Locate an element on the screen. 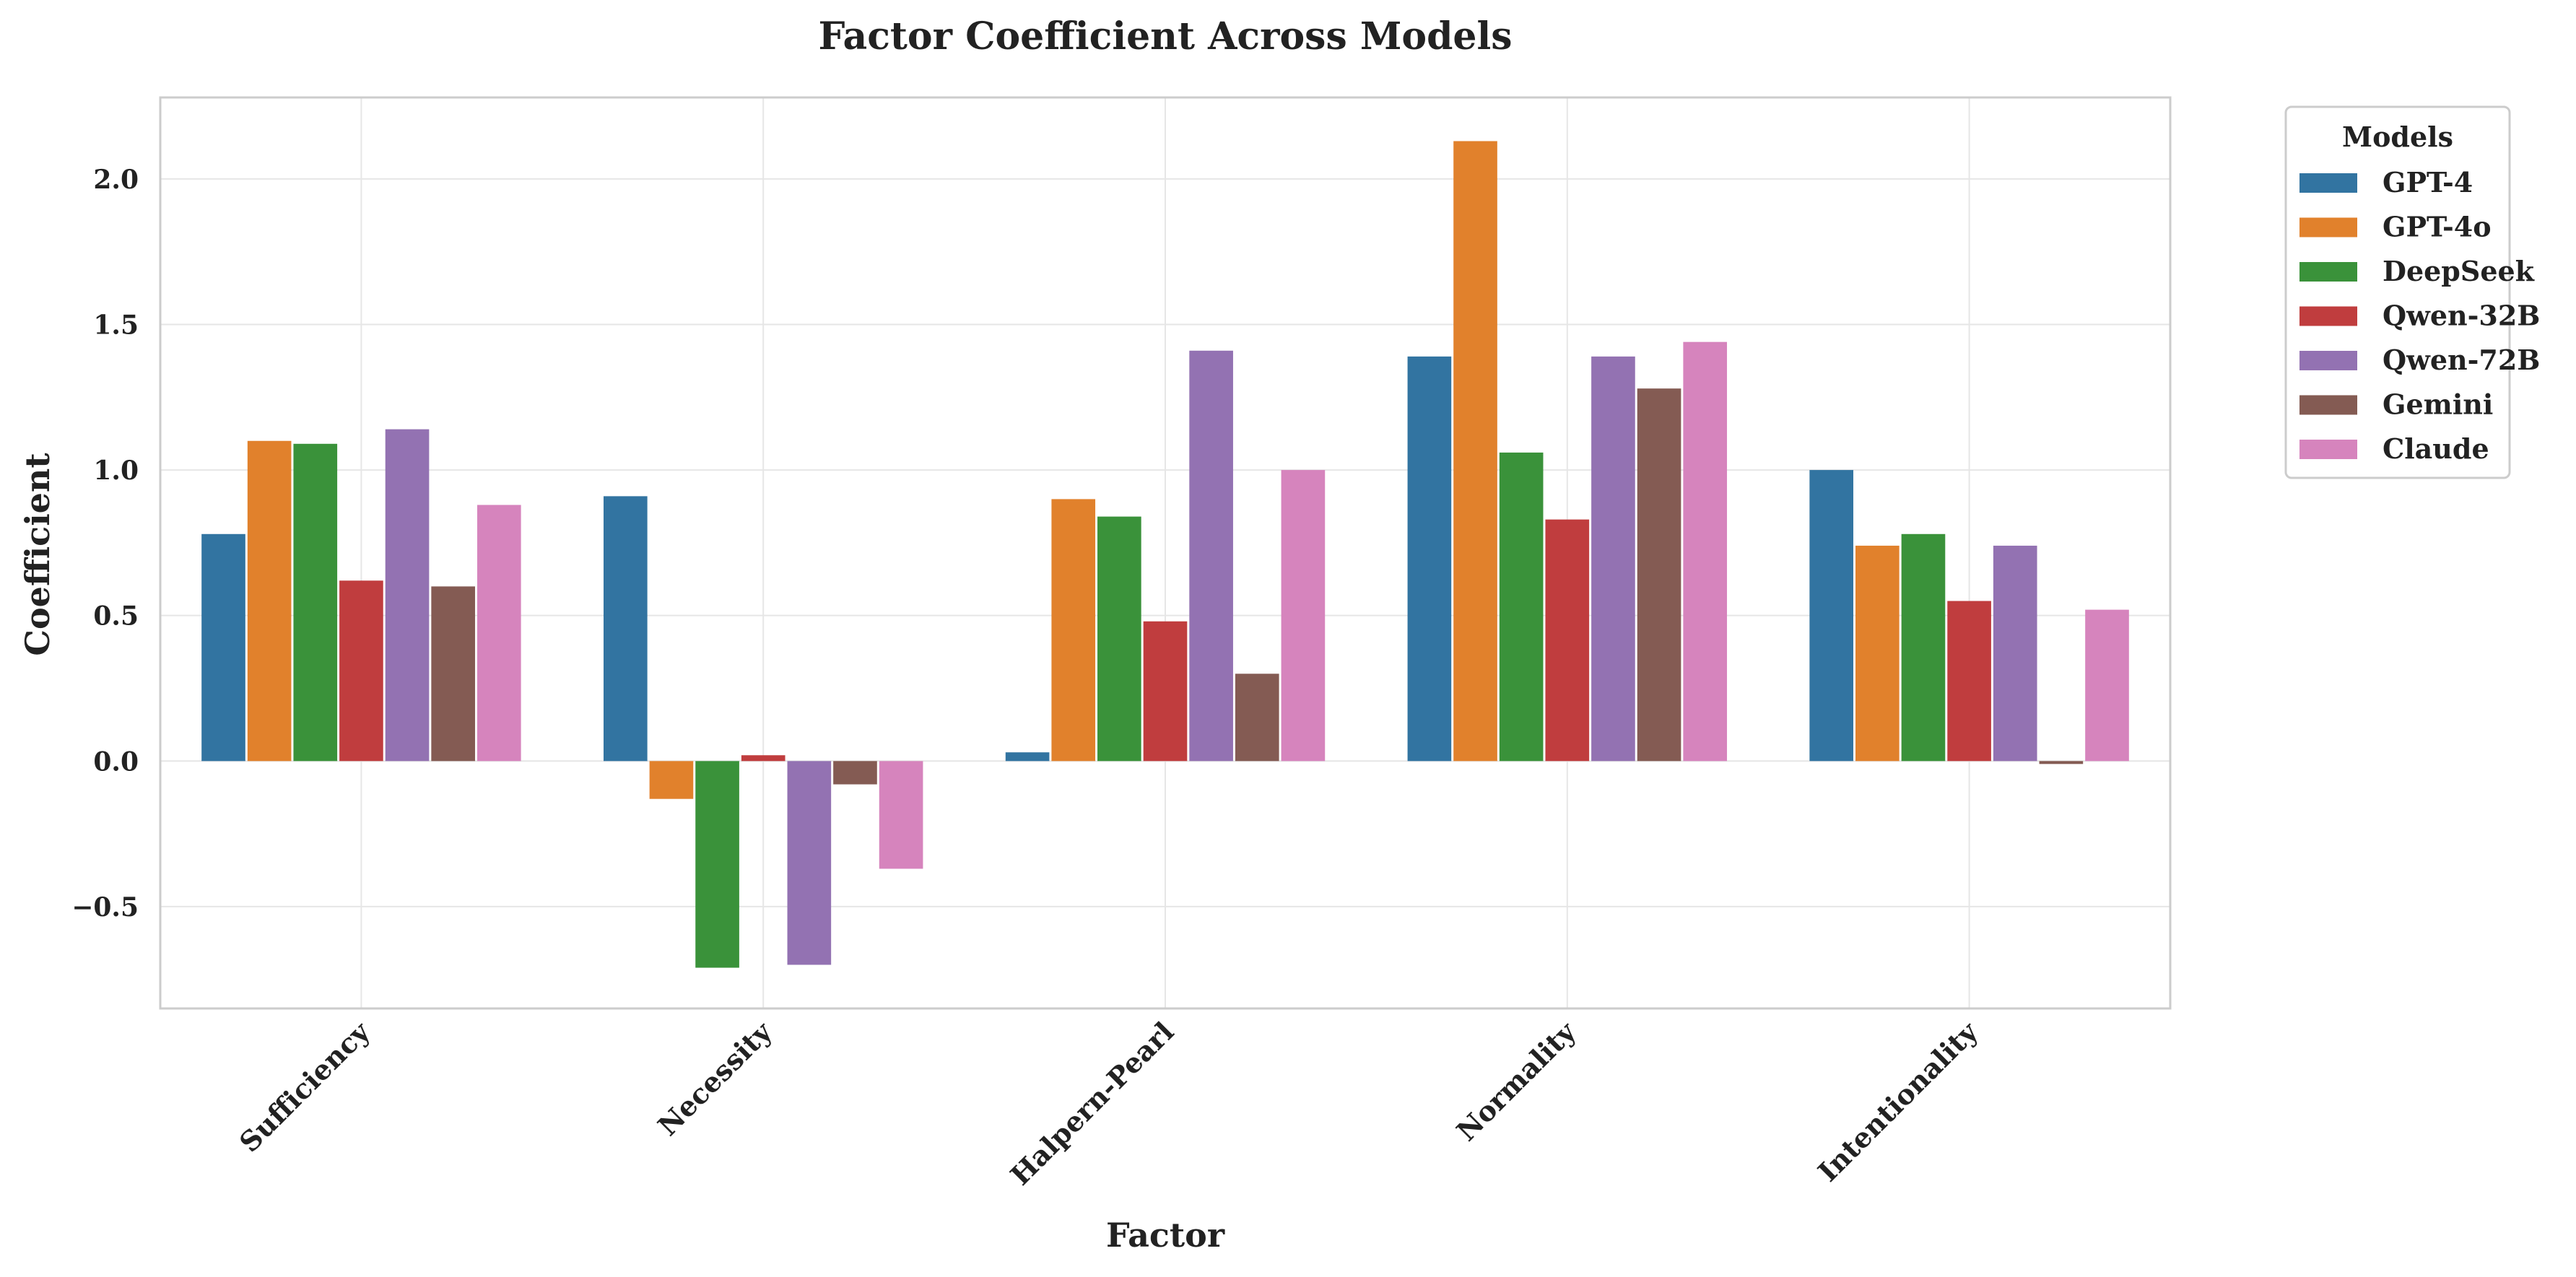  y-tick-label: 2.0 is located at coordinates (116, 180).